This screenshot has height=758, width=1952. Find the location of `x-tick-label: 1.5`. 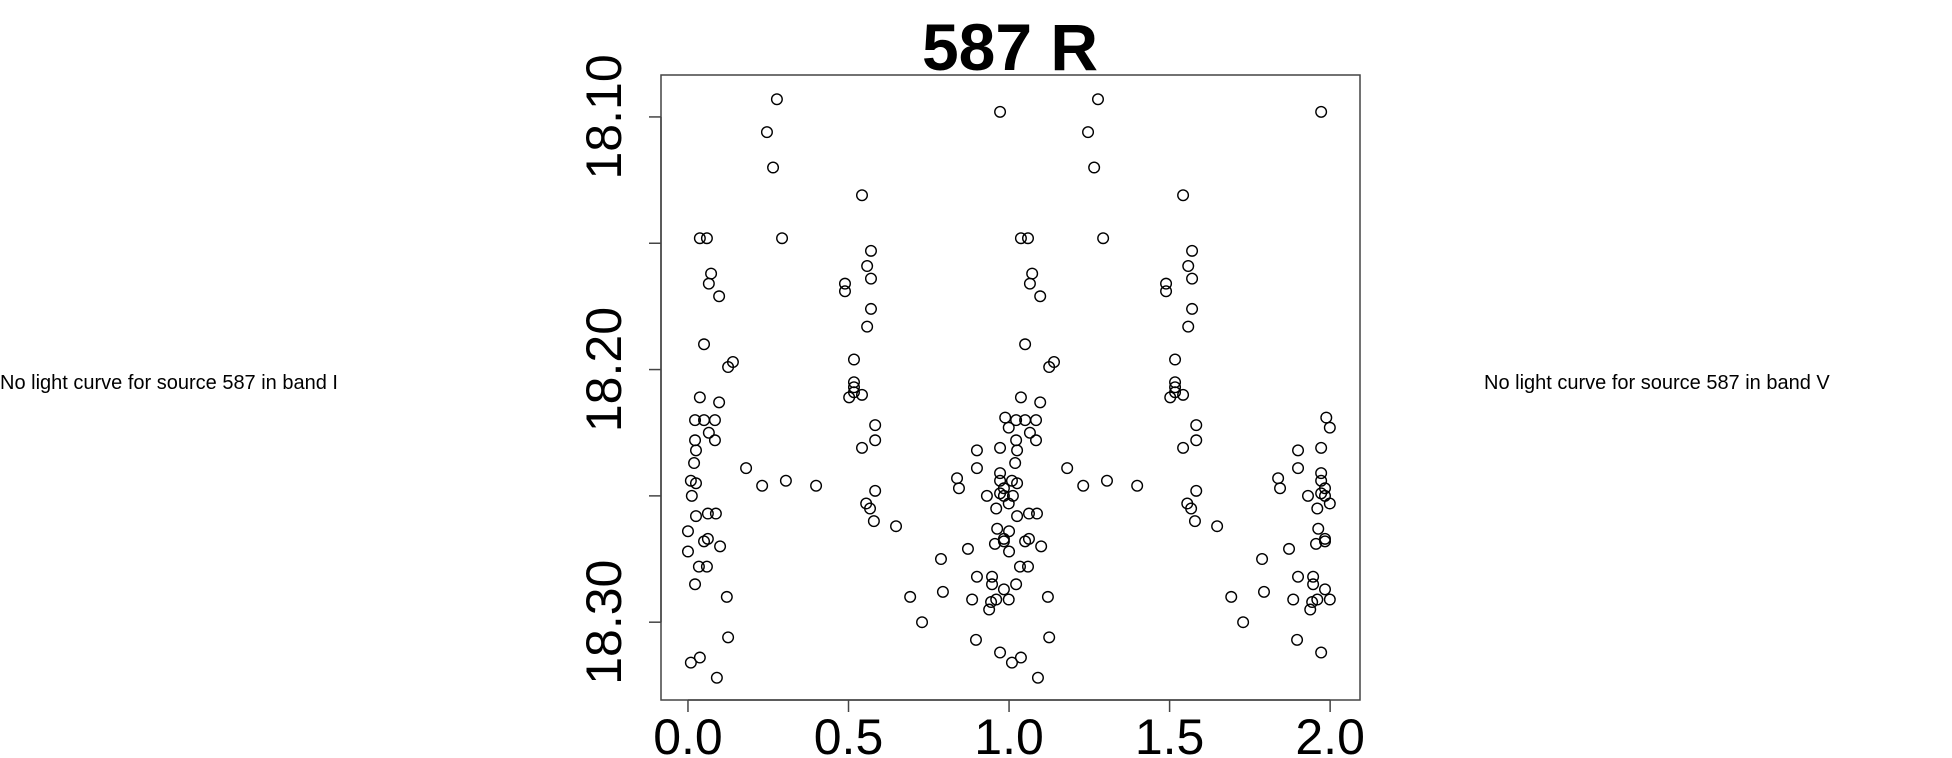

x-tick-label: 1.5 is located at coordinates (1170, 733).